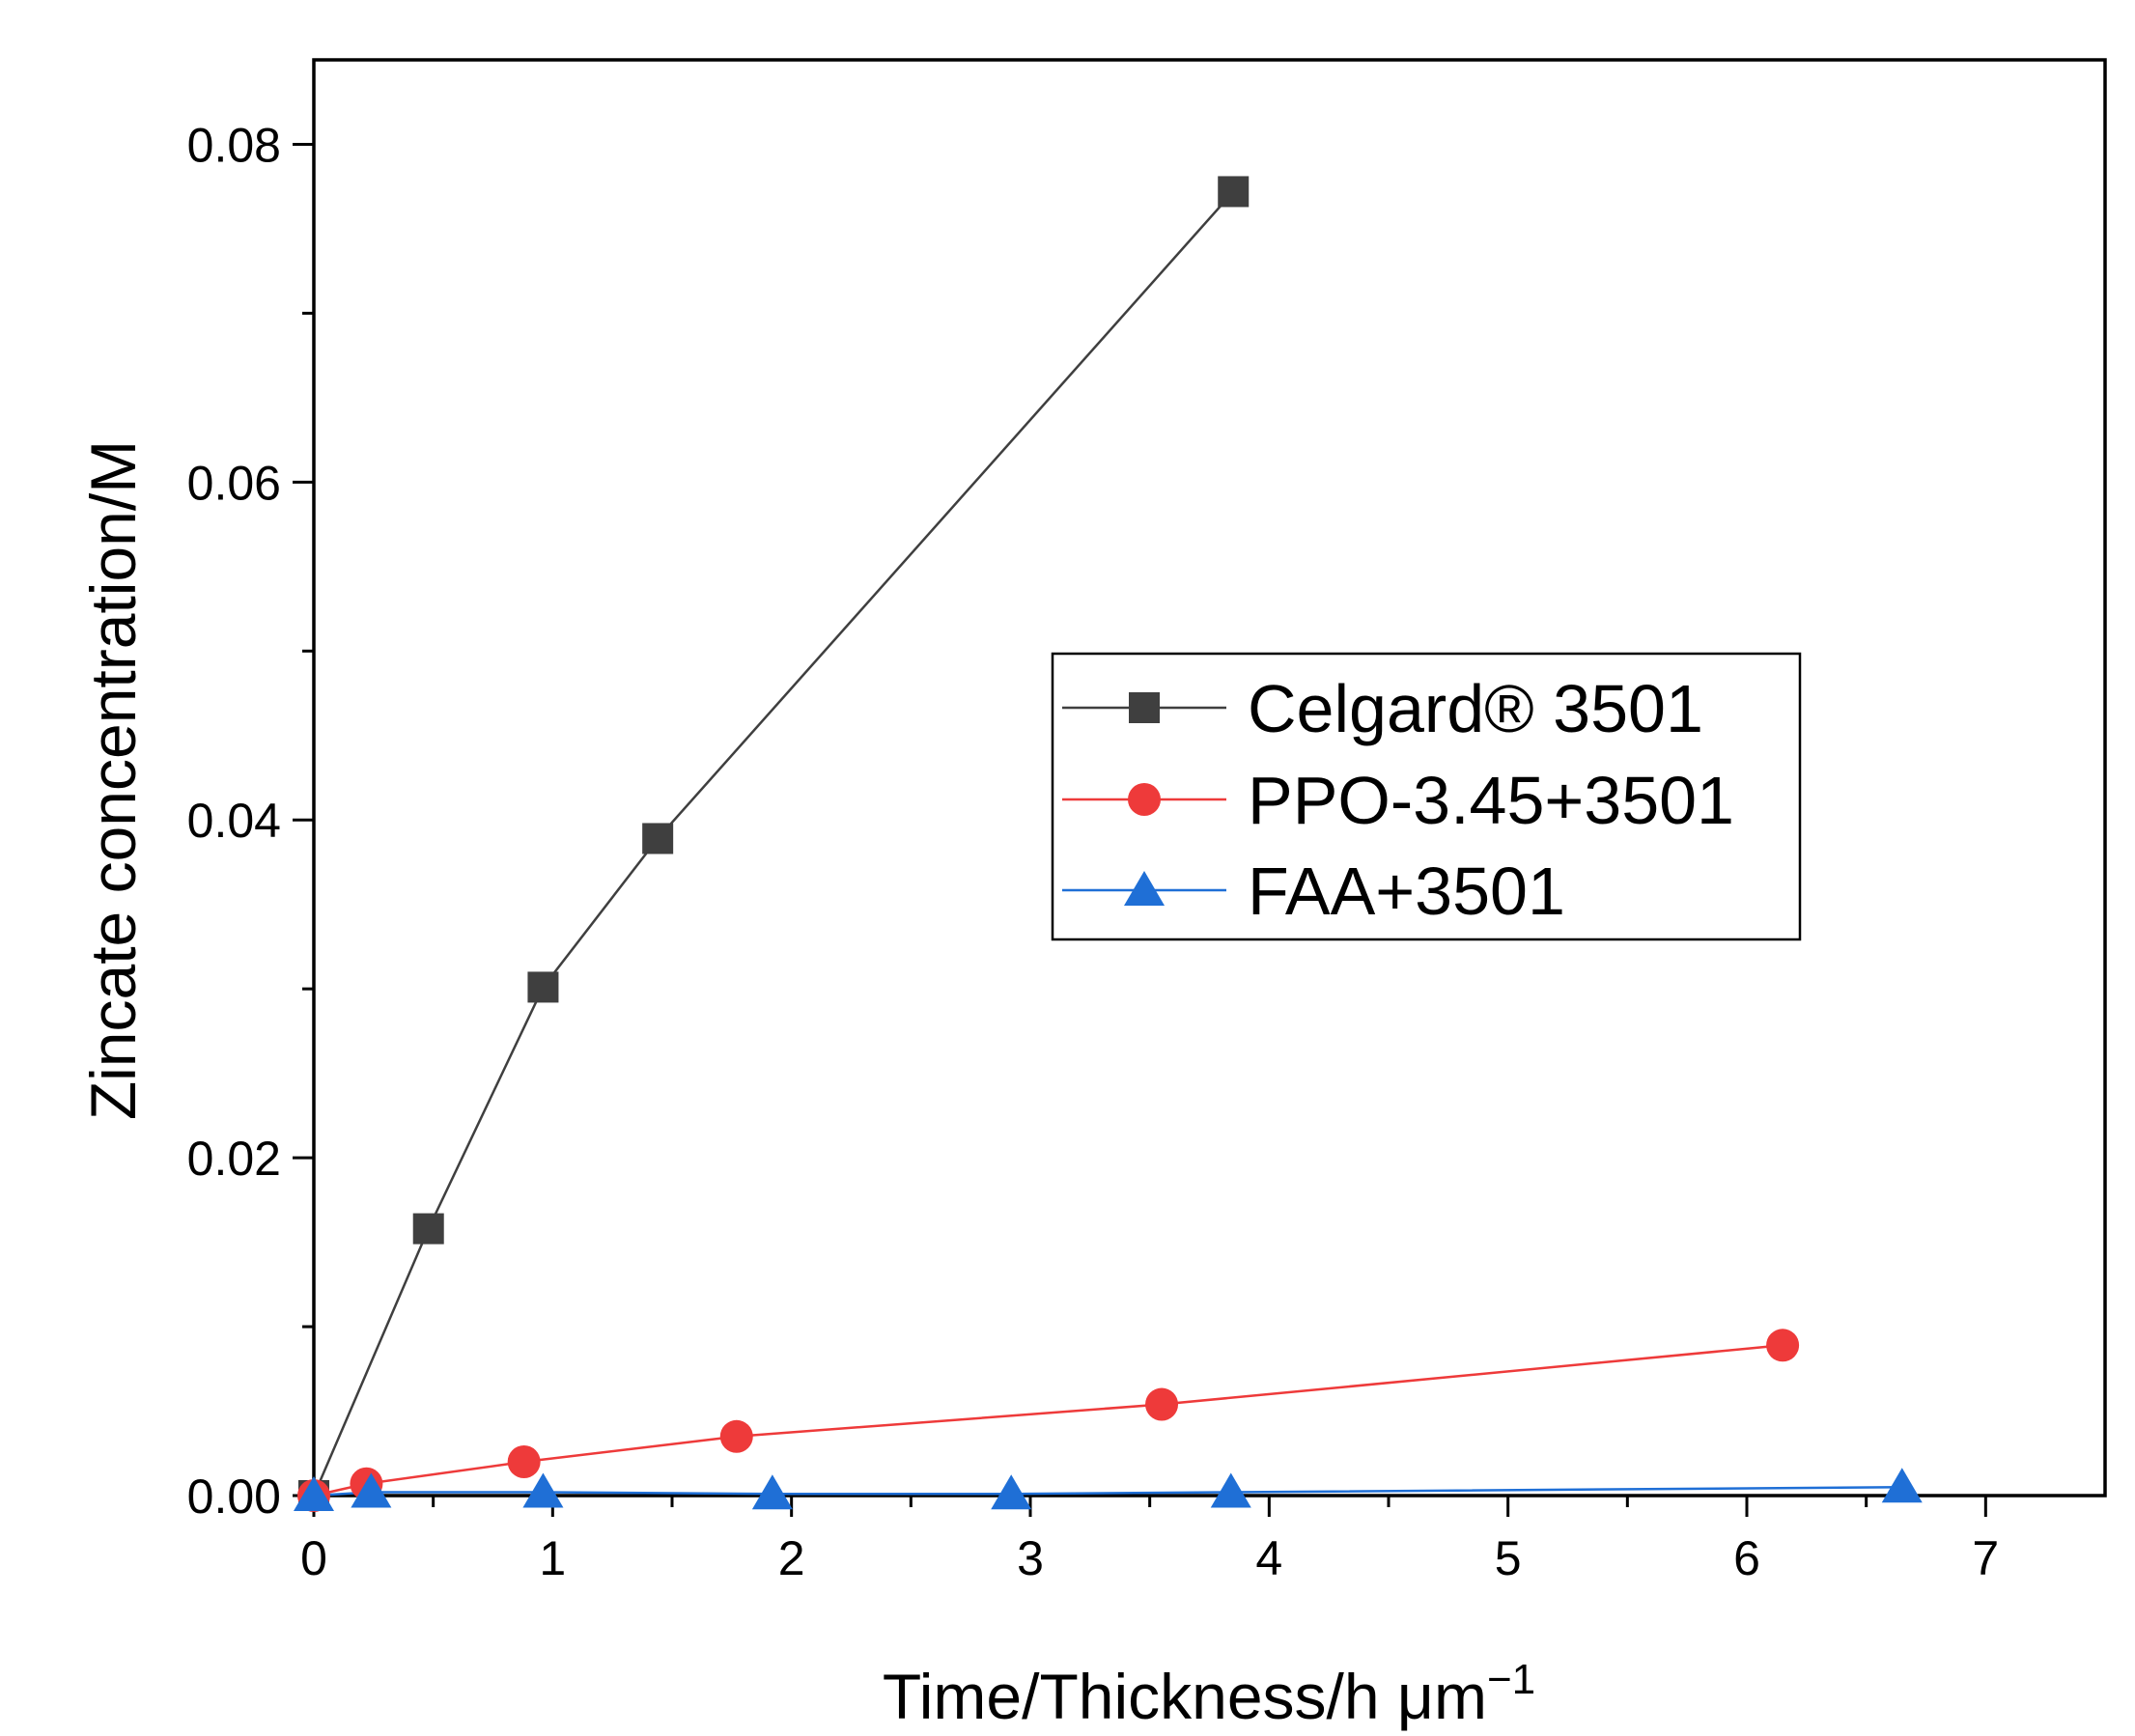 This screenshot has height=1736, width=2135. What do you see at coordinates (113, 780) in the screenshot?
I see `y-axis-title: Zincate concentration/M` at bounding box center [113, 780].